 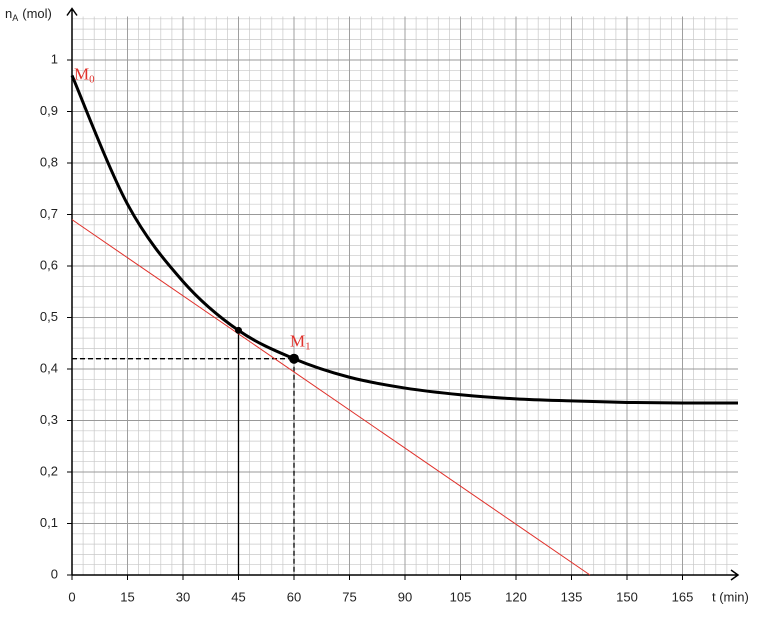 What do you see at coordinates (72, 291) in the screenshot?
I see `y-axis` at bounding box center [72, 291].